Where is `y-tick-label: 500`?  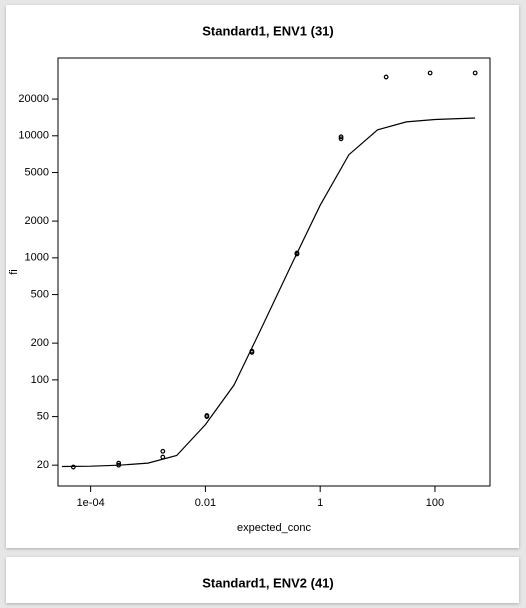
y-tick-label: 500 is located at coordinates (40, 294).